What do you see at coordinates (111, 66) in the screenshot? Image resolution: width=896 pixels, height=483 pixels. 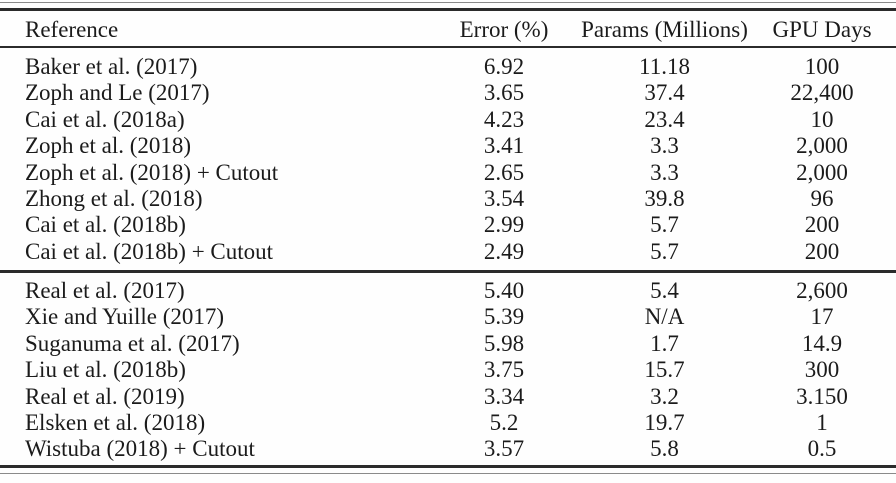 I see `cell-reference: Baker et al. (2017)` at bounding box center [111, 66].